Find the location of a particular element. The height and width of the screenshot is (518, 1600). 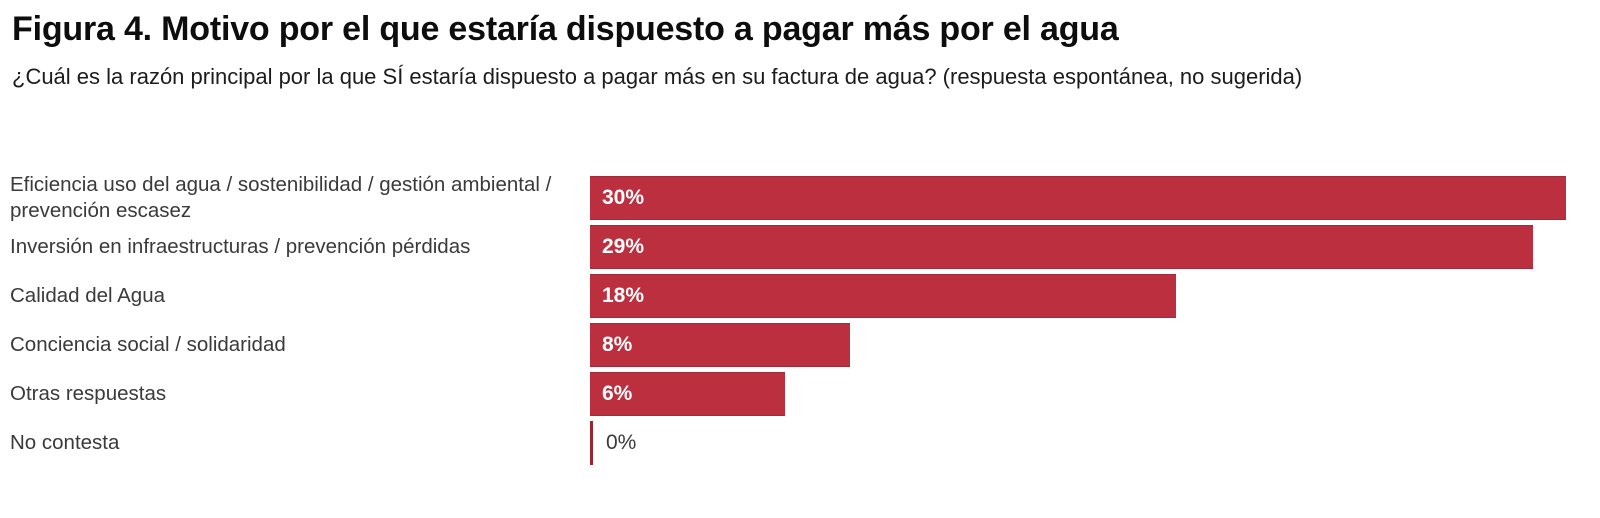

bar-value-label: 30% is located at coordinates (623, 197).